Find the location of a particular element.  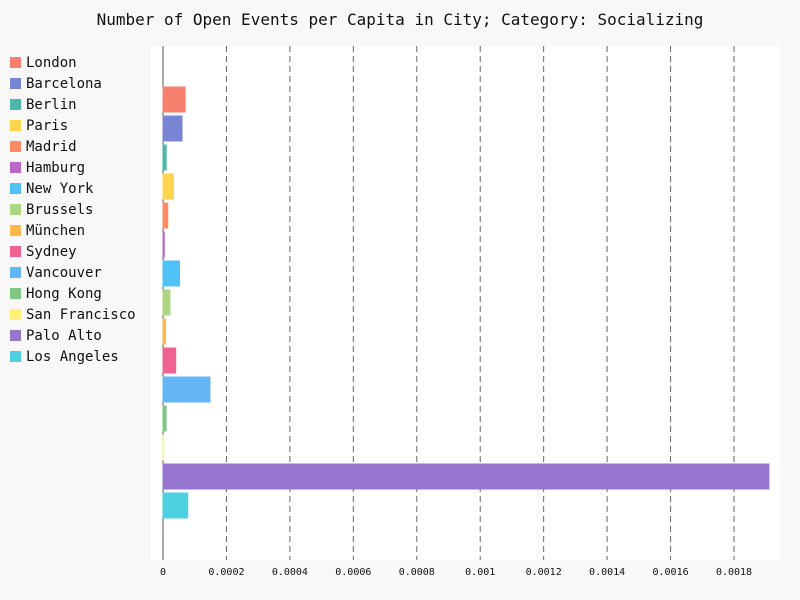

bar-hamburg is located at coordinates (163, 244).